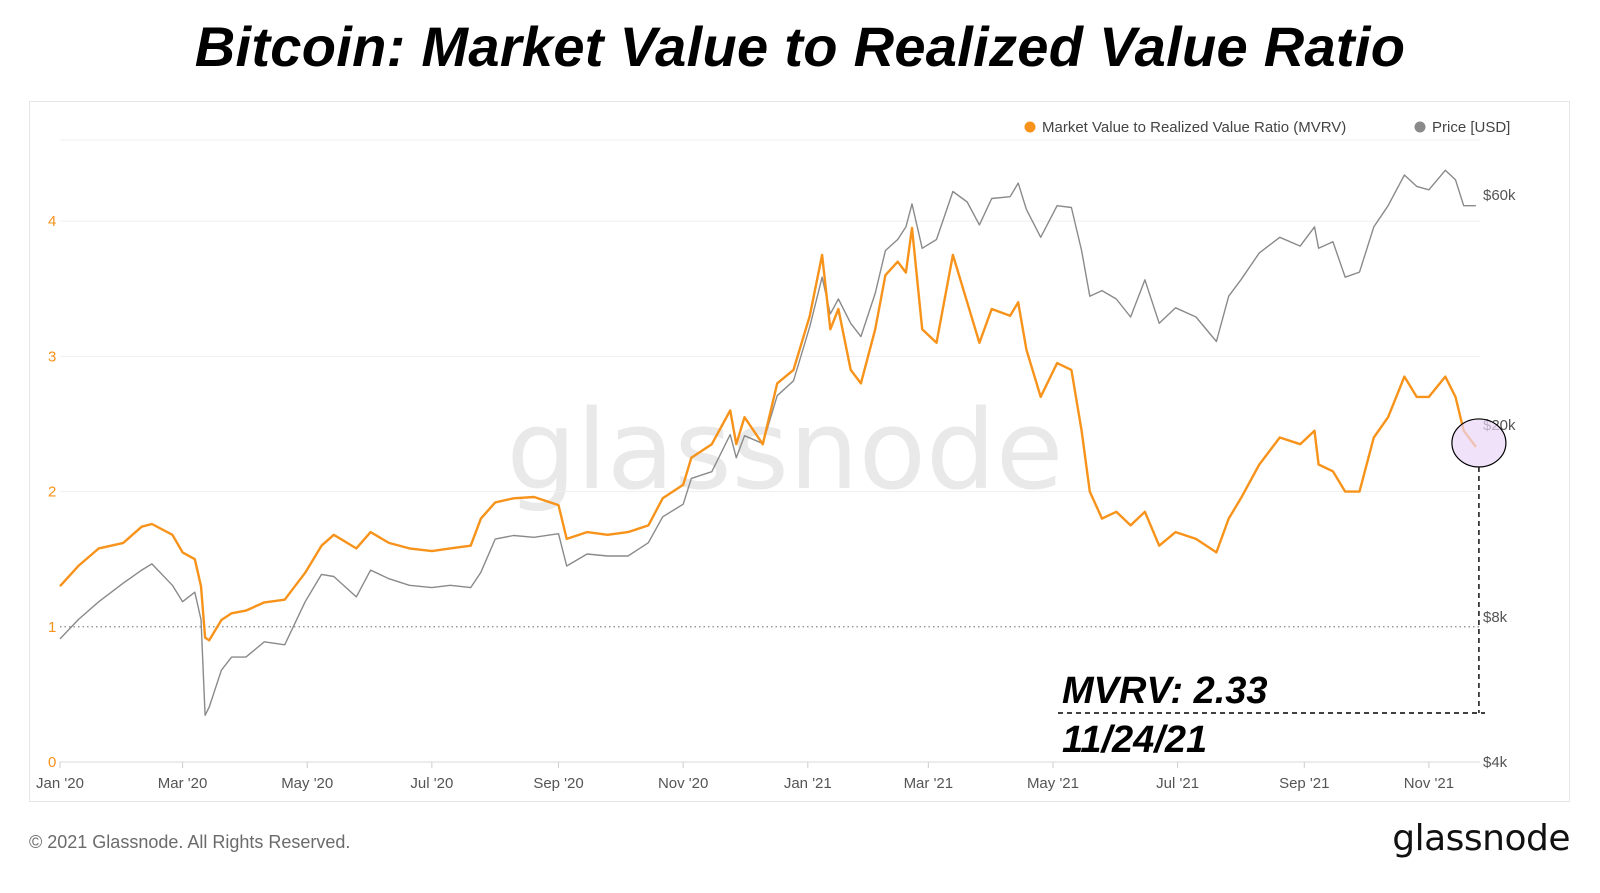  I want to click on legend-price-label: Price [USD], so click(1471, 127).